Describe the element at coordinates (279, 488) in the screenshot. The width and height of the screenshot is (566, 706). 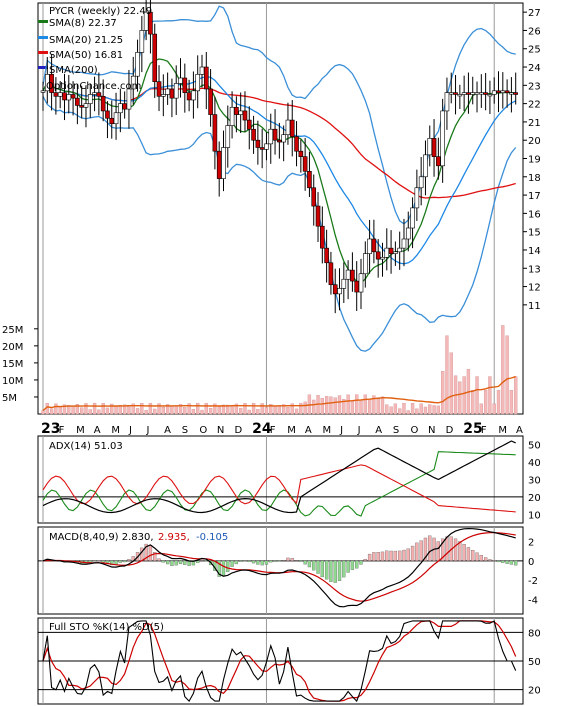
I see `minus-di-line` at that location.